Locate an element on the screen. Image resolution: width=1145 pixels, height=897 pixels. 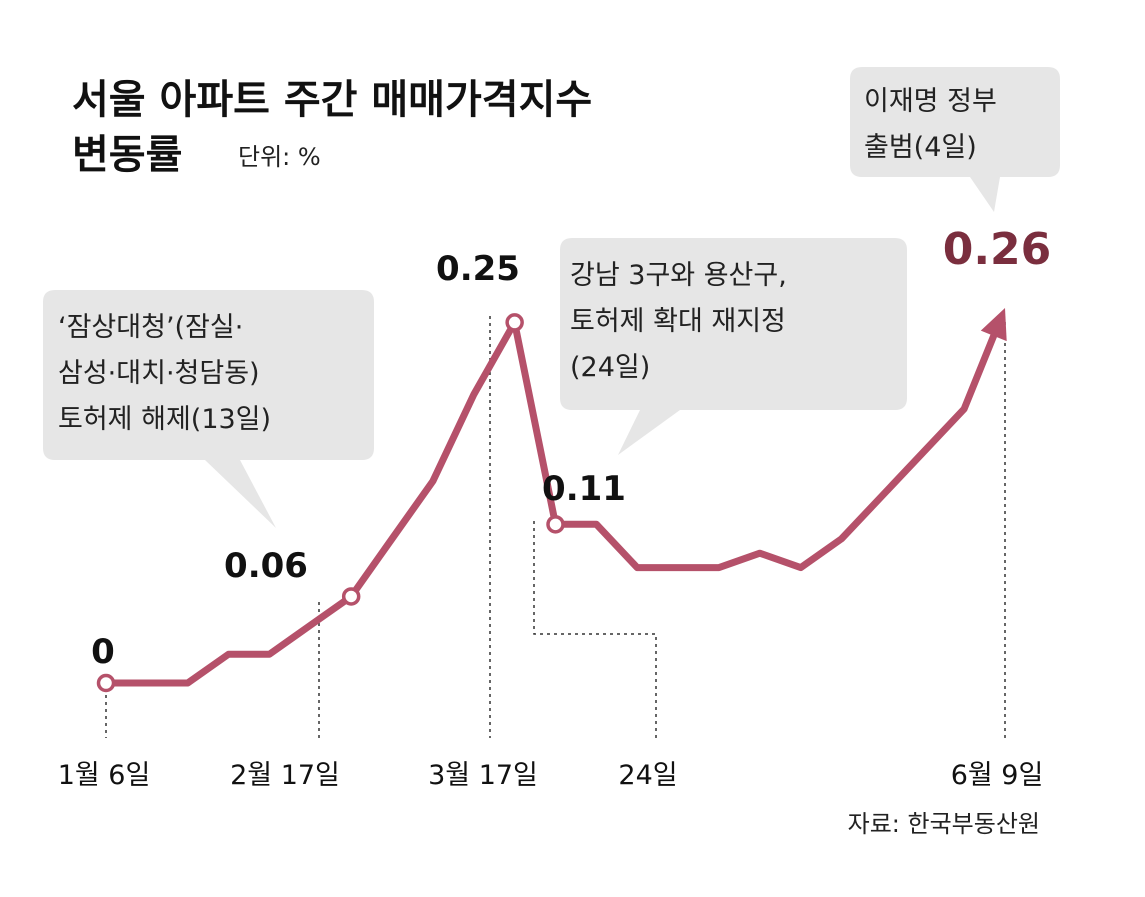
callout-2-bubble is located at coordinates (733, 346).